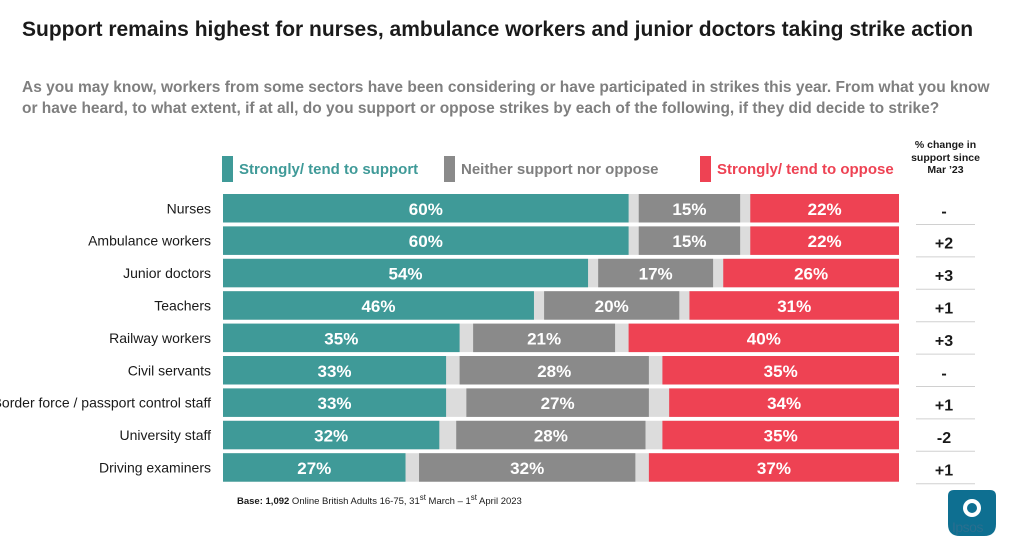 This screenshot has height=541, width=1024. Describe the element at coordinates (944, 244) in the screenshot. I see `change-value: +2` at that location.